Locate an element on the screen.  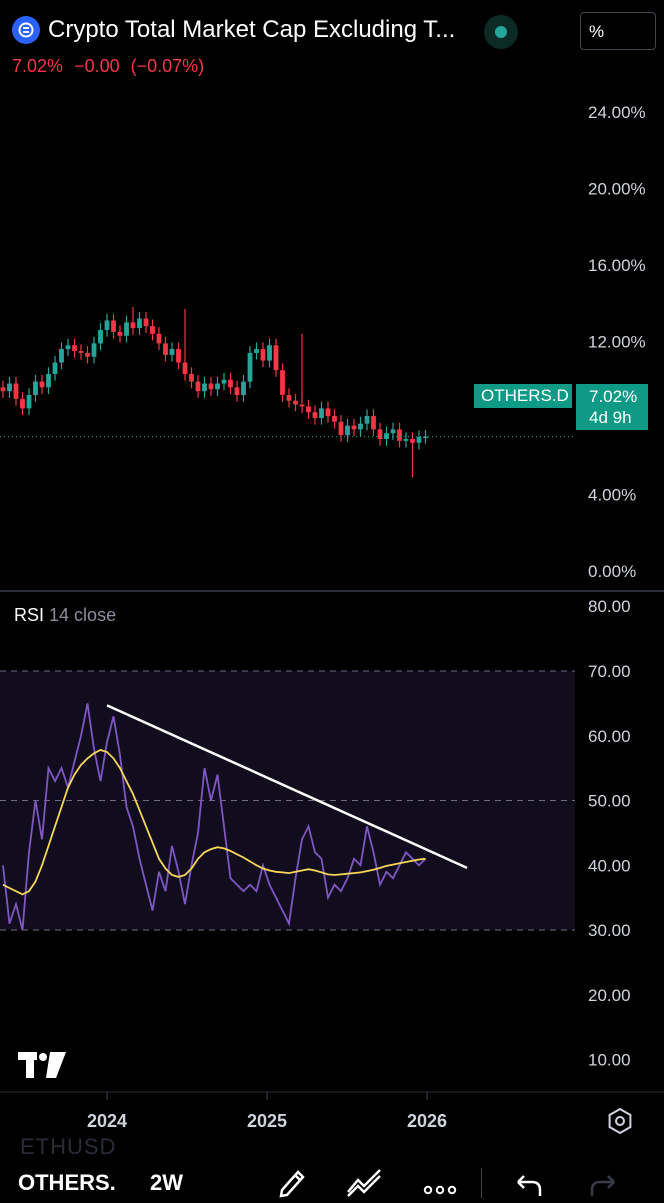
rsi-line is located at coordinates (214, 817).